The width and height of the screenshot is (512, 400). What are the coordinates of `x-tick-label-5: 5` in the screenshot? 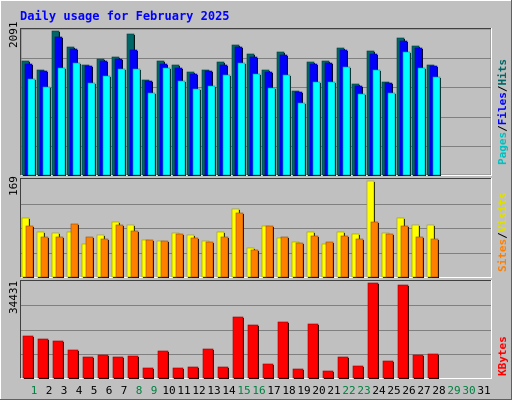 It's located at (94, 390).